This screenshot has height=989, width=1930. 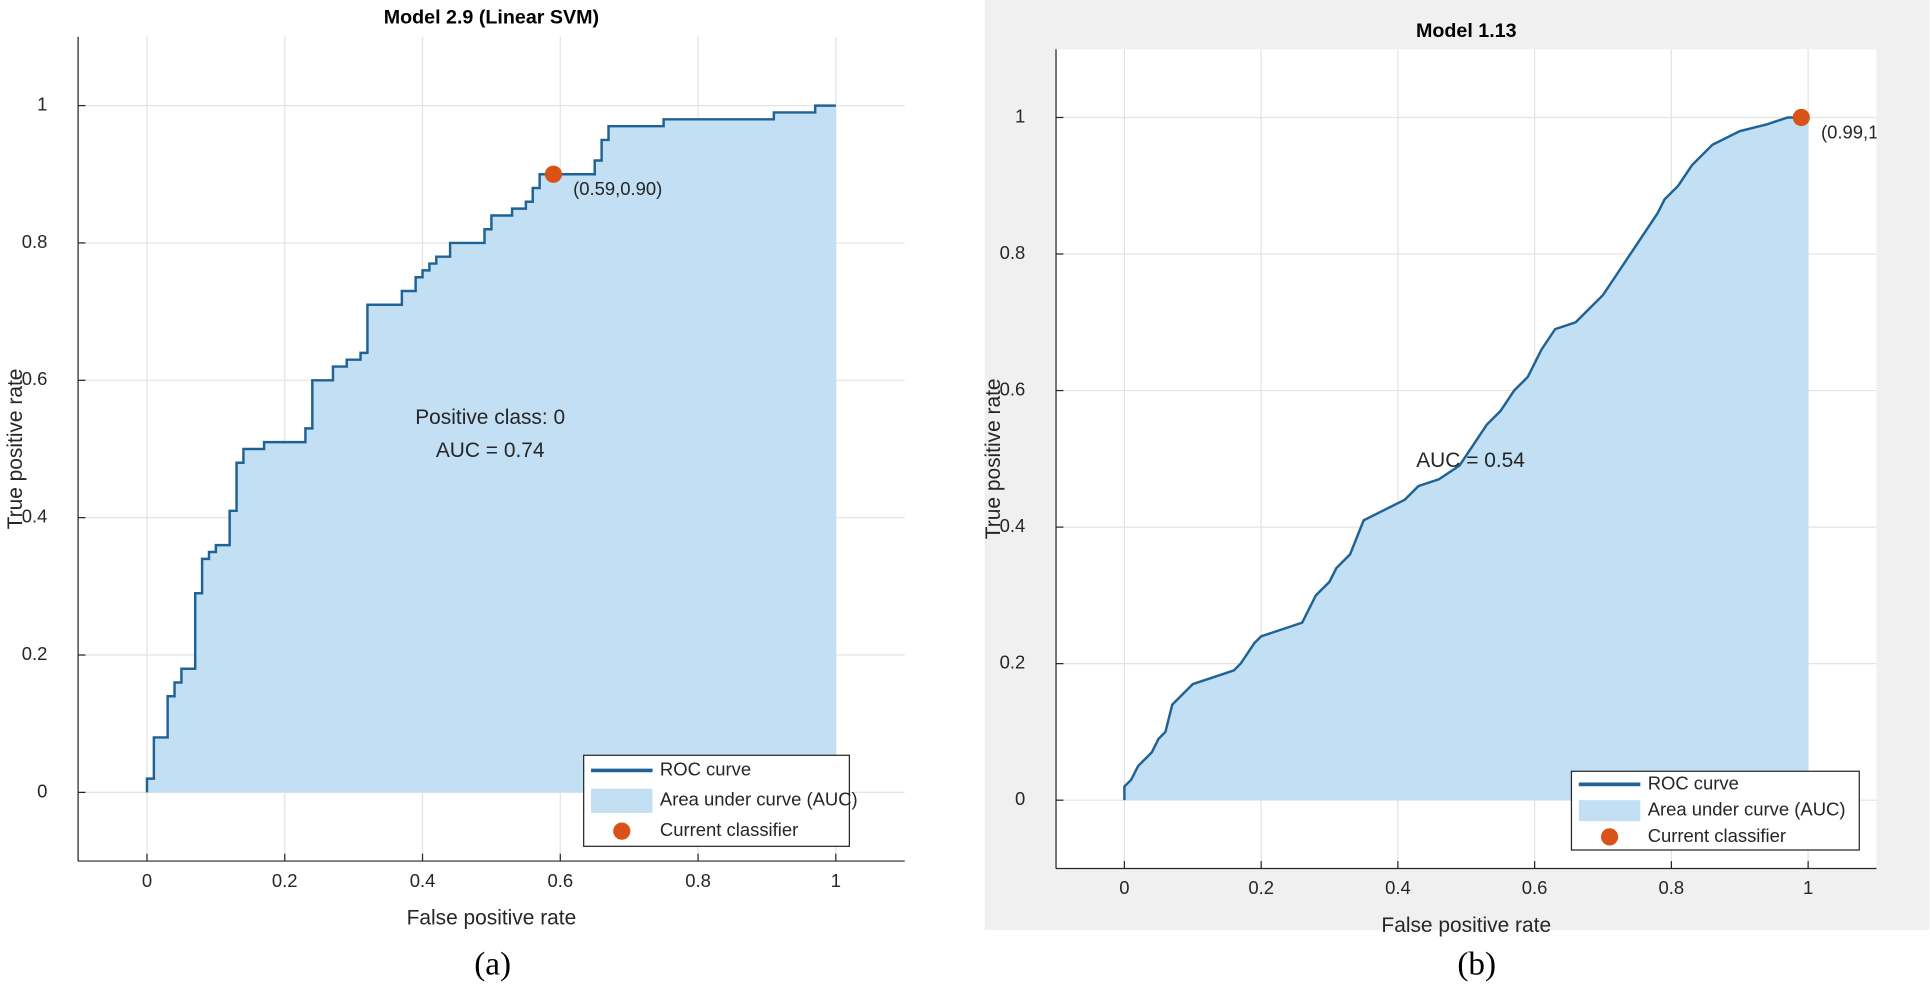 I want to click on caption: (b), so click(x=1476, y=963).